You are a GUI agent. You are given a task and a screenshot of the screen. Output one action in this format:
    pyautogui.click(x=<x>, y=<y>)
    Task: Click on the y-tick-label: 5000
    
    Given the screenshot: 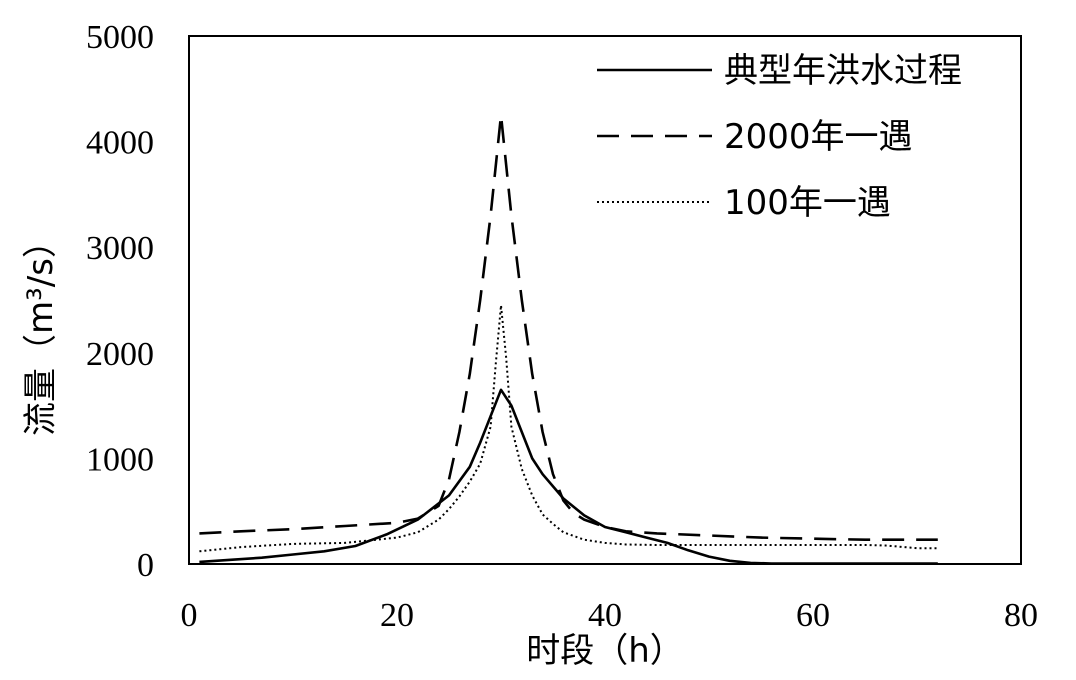 What is the action you would take?
    pyautogui.click(x=120, y=37)
    